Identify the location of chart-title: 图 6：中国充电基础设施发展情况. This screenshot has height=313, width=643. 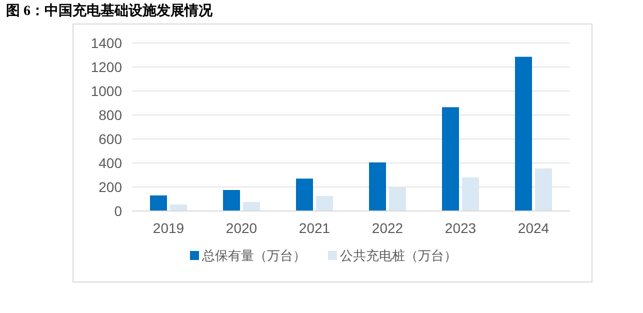
(110, 10).